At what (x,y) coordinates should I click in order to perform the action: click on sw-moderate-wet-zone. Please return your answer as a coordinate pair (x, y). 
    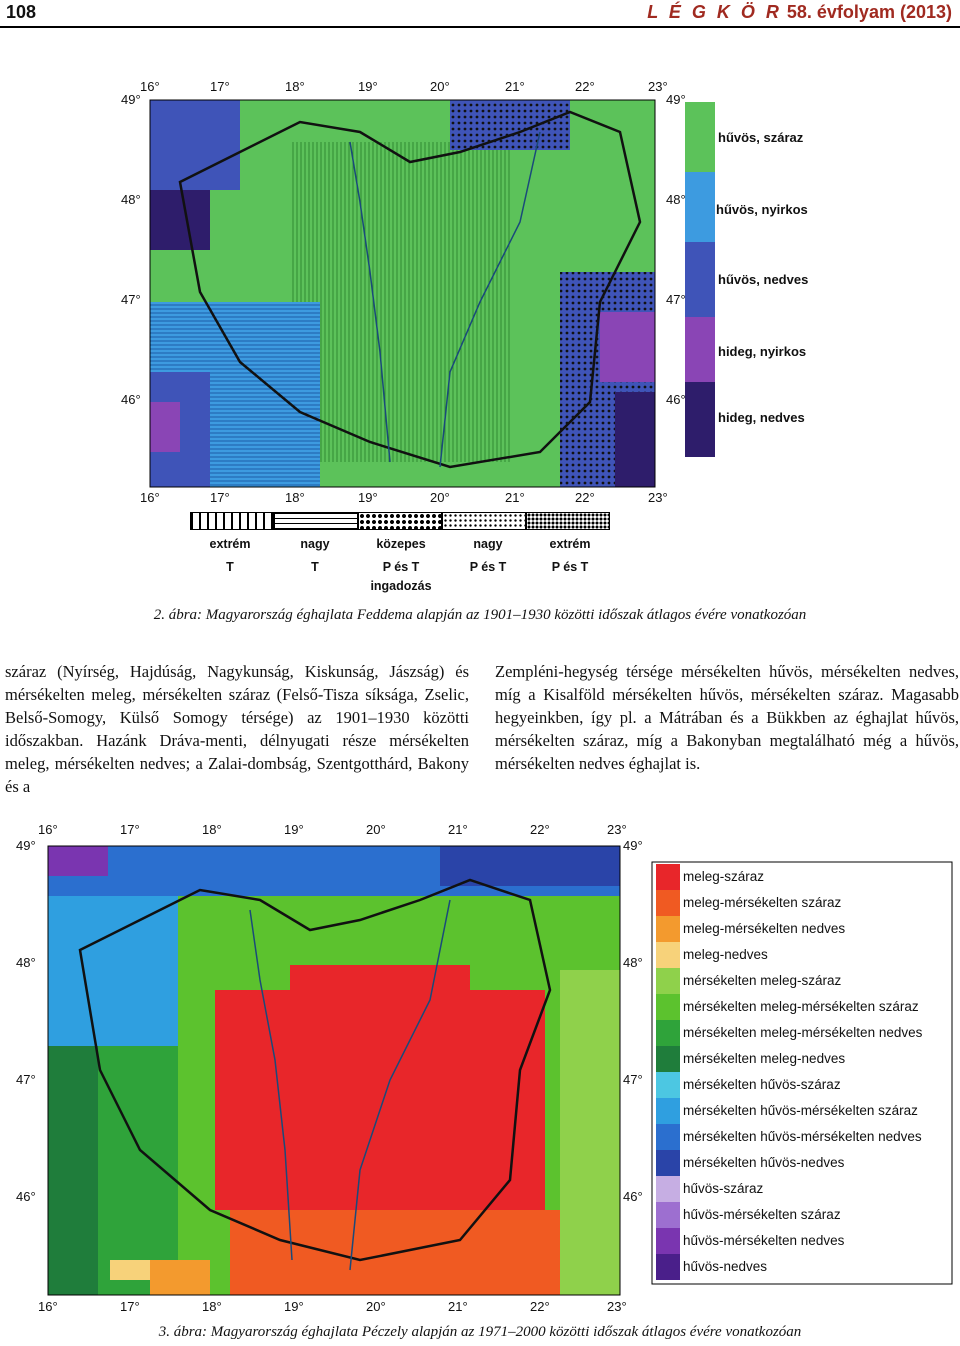
    Looking at the image, I should click on (138, 1170).